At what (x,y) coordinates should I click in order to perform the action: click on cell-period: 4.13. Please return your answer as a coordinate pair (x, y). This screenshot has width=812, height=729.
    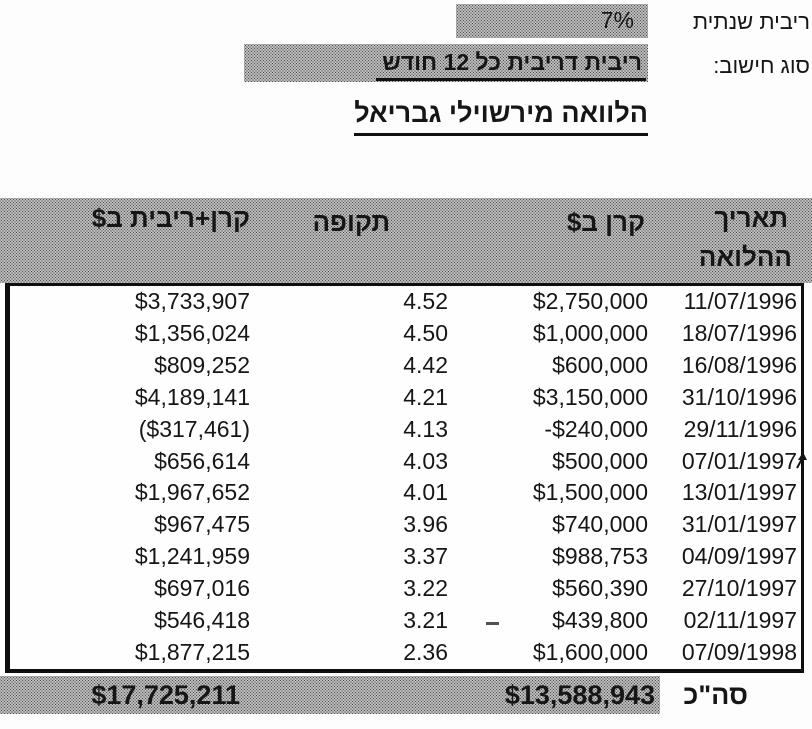
    Looking at the image, I should click on (425, 428).